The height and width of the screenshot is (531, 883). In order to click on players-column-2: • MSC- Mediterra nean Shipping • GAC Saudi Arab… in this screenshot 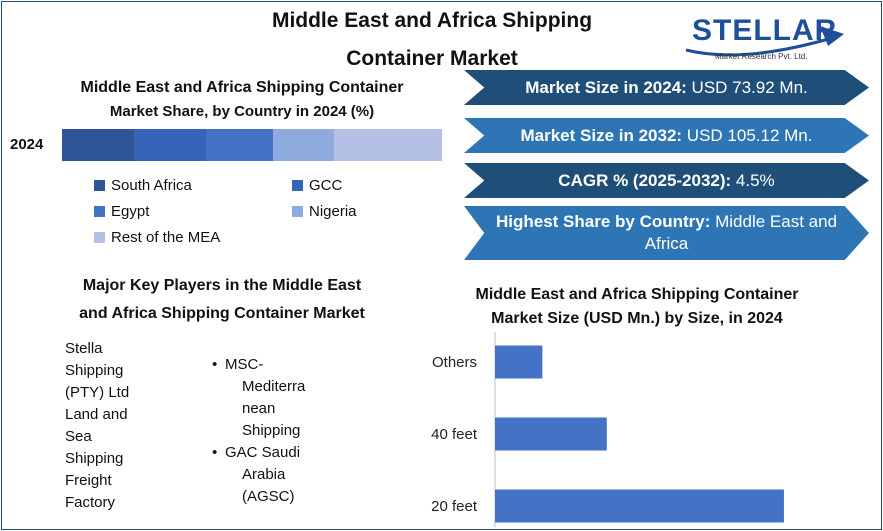, I will do `click(272, 431)`.